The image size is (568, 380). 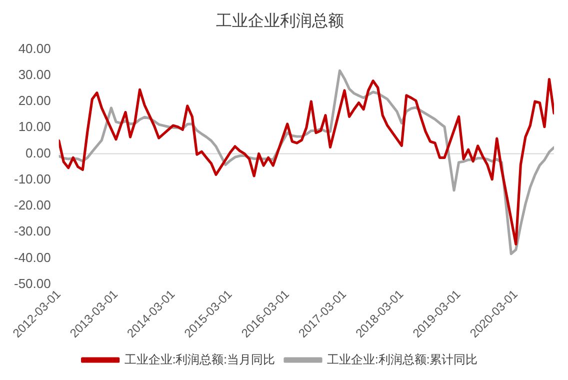 What do you see at coordinates (32, 231) in the screenshot?
I see `y-tick-label: -30.00` at bounding box center [32, 231].